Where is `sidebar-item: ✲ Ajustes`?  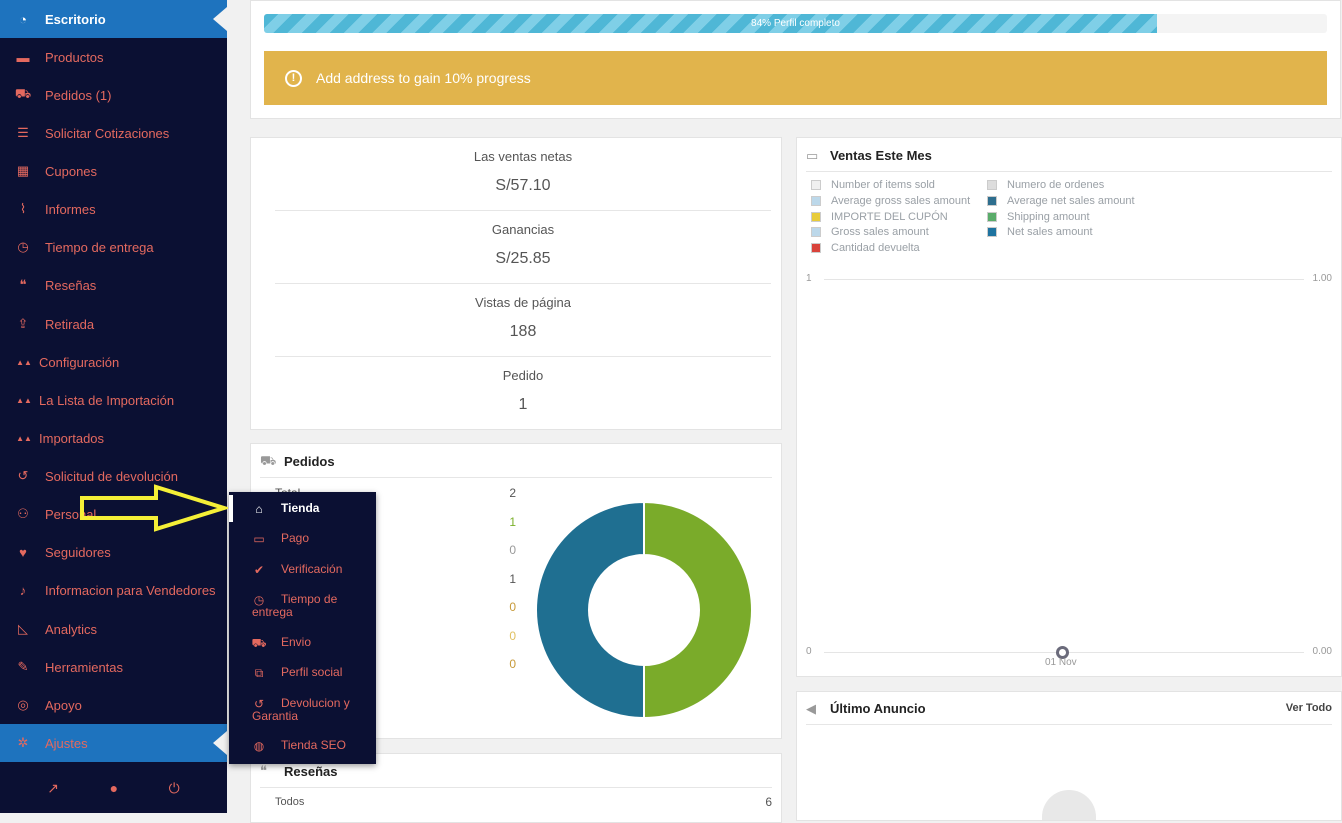 sidebar-item: ✲ Ajustes is located at coordinates (113, 743).